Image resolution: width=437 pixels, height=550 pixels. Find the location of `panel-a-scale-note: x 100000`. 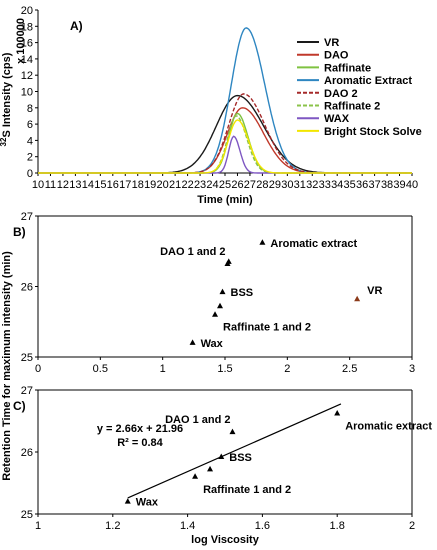

panel-a-scale-note: x 100000 is located at coordinates (21, 41).